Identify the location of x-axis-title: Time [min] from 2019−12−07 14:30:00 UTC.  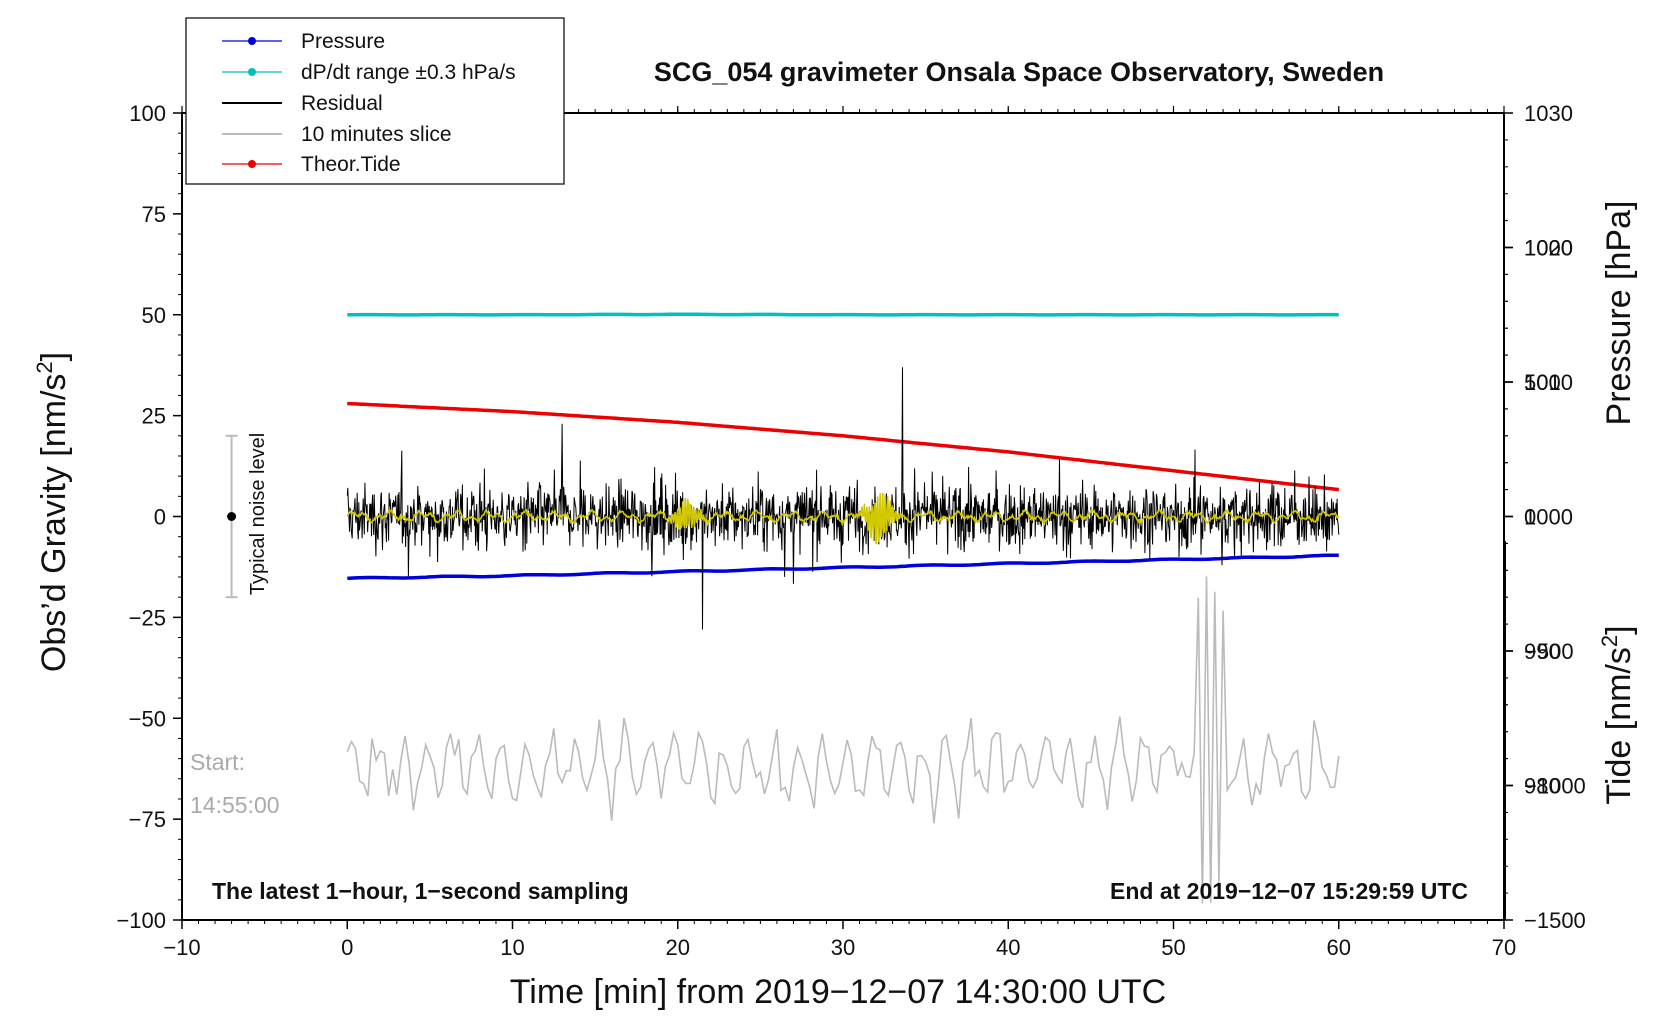
(838, 992).